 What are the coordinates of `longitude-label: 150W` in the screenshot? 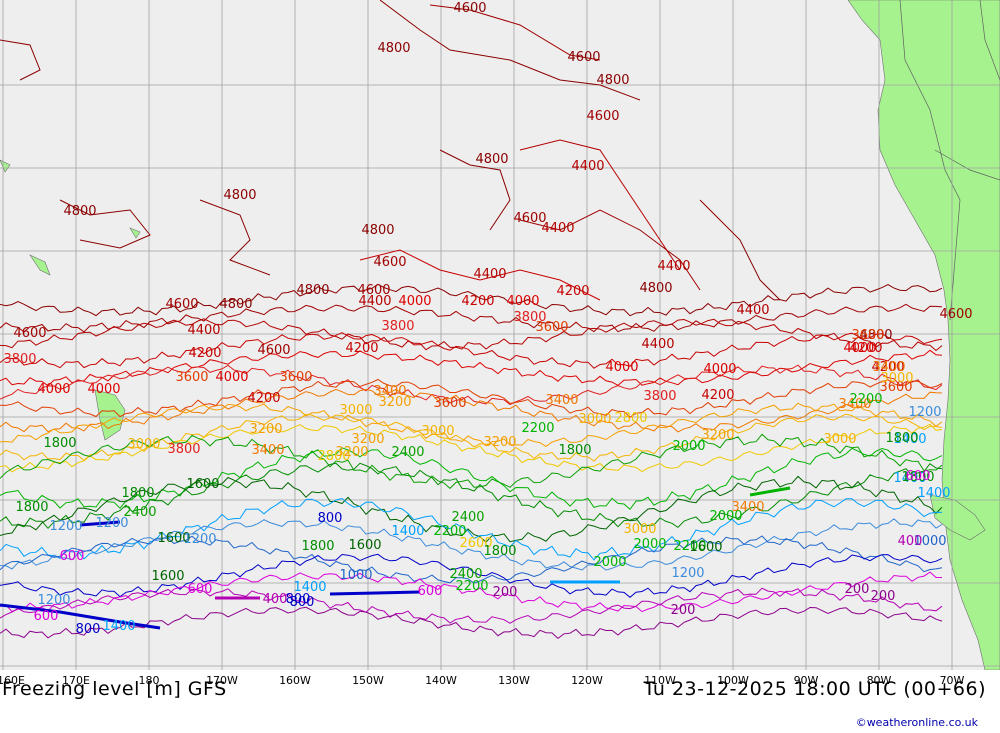 It's located at (368, 680).